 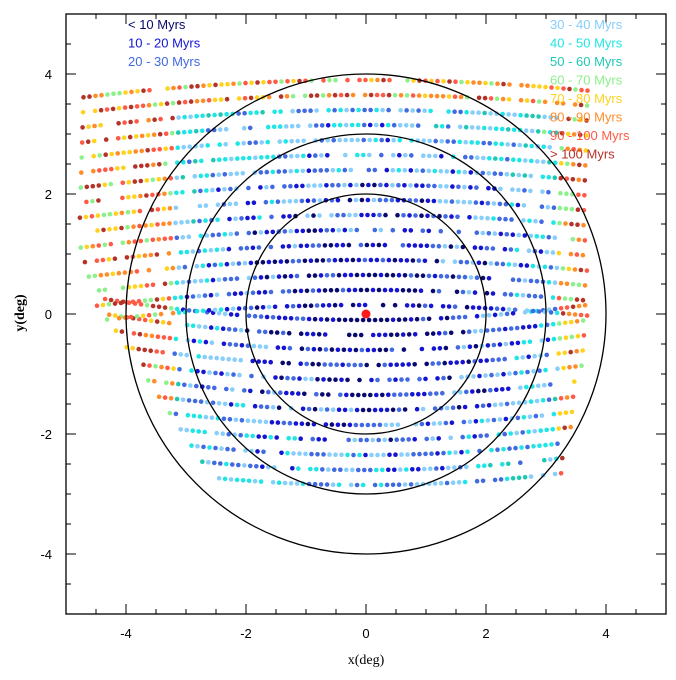 I want to click on x-axis-title: x(deg), so click(x=366, y=660).